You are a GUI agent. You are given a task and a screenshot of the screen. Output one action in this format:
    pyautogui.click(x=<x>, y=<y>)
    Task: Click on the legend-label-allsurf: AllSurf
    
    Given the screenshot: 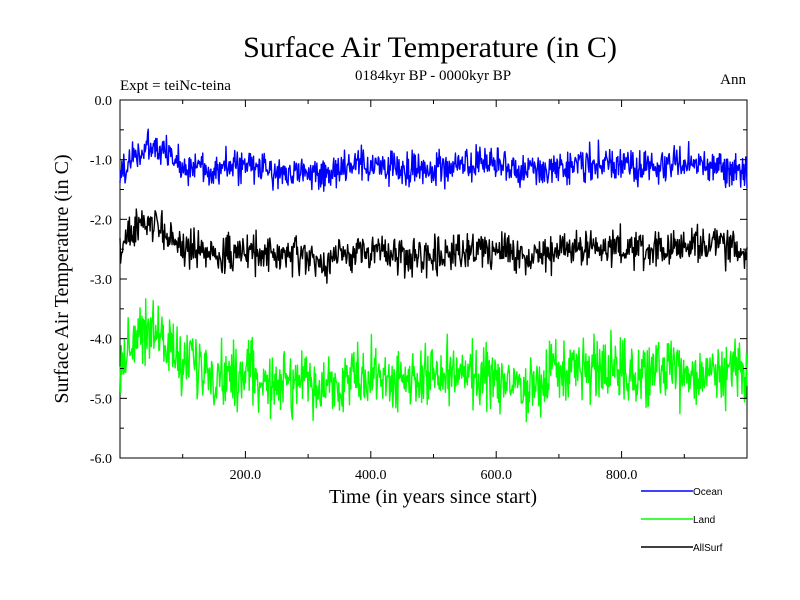 What is the action you would take?
    pyautogui.click(x=708, y=548)
    